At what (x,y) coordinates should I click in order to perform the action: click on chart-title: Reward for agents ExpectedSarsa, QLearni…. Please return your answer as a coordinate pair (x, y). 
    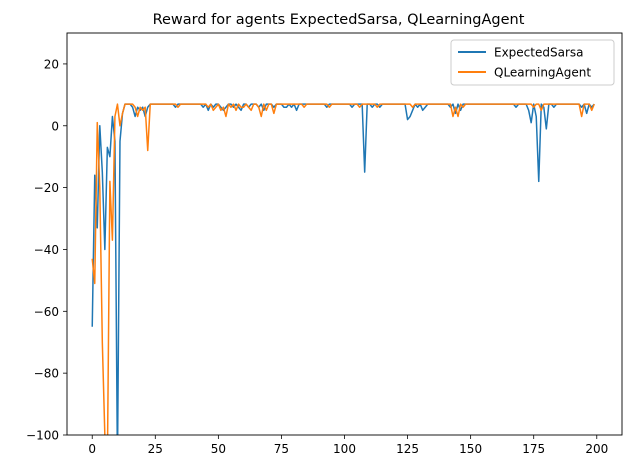
    Looking at the image, I should click on (339, 20).